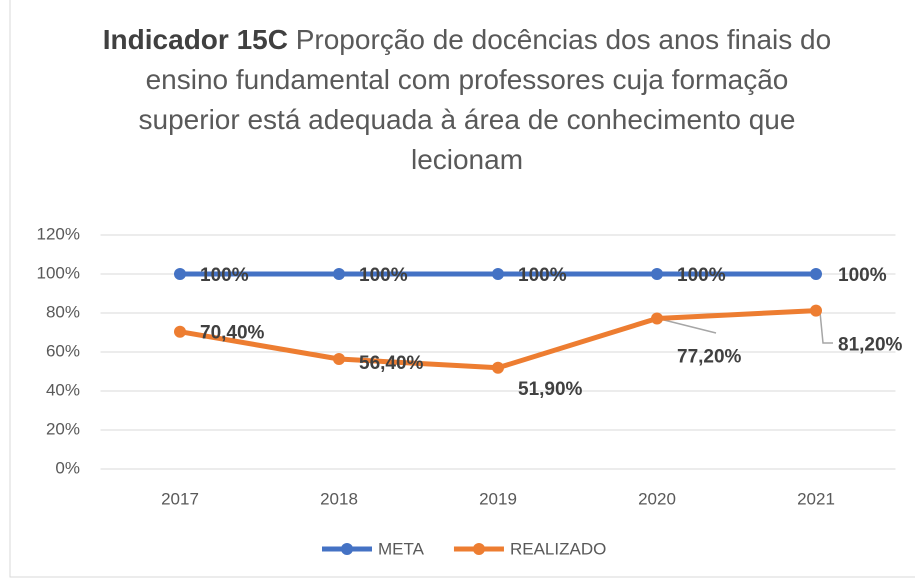 The width and height of the screenshot is (915, 581). Describe the element at coordinates (58, 233) in the screenshot. I see `y-tick-label: 120%` at that location.